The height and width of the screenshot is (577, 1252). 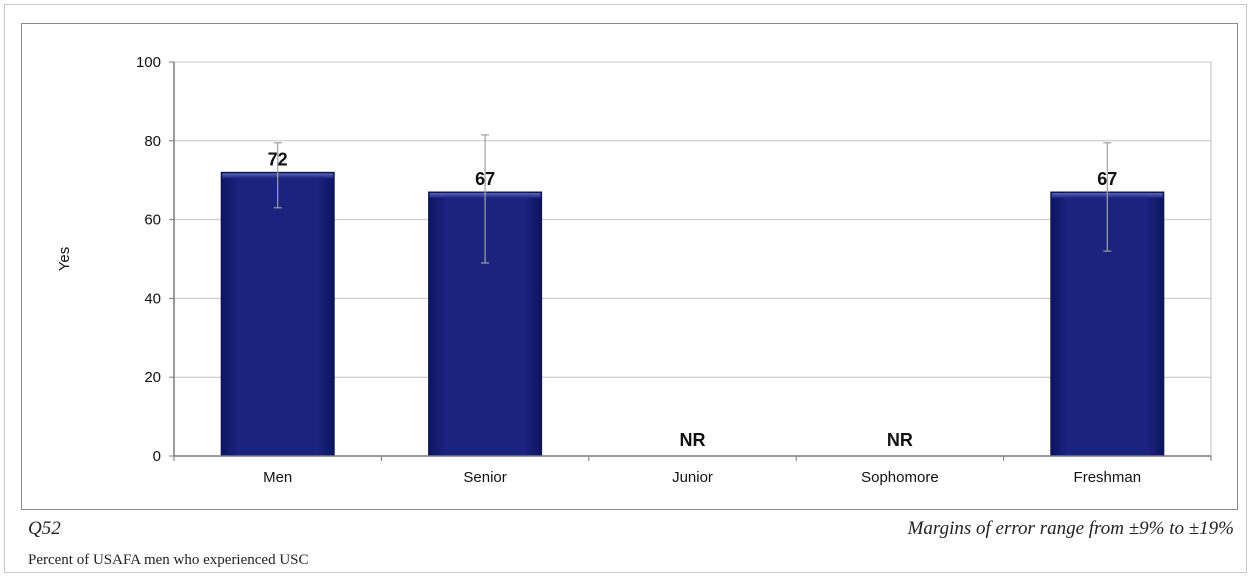 What do you see at coordinates (152, 377) in the screenshot?
I see `y-tick-label: 20` at bounding box center [152, 377].